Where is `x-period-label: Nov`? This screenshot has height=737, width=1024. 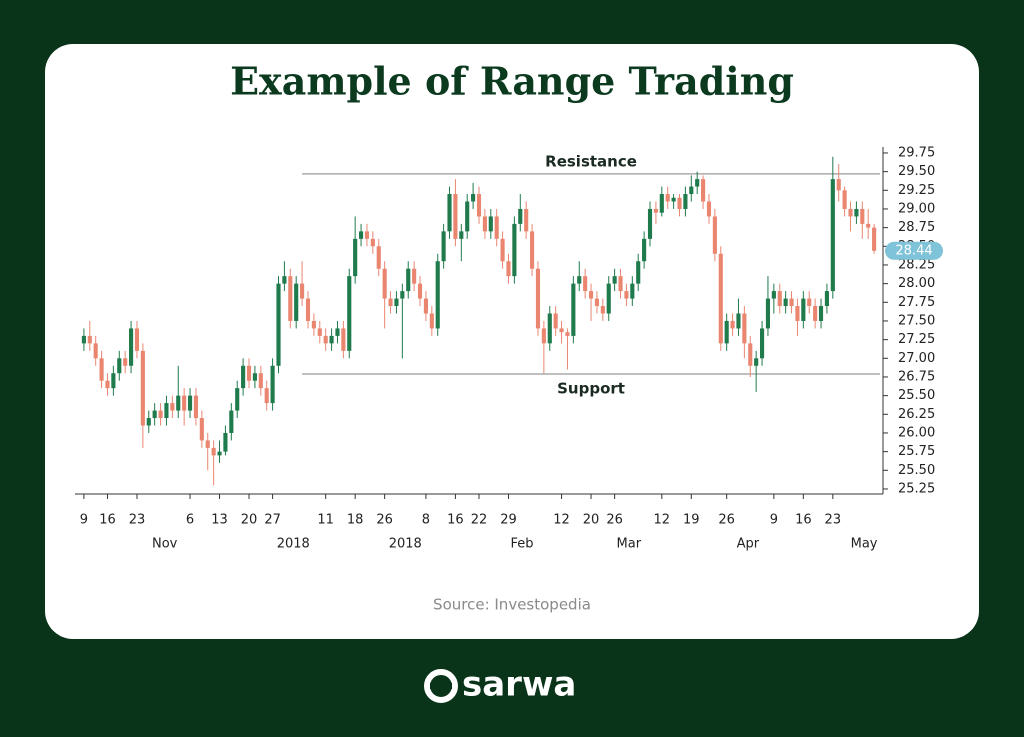 x-period-label: Nov is located at coordinates (165, 544).